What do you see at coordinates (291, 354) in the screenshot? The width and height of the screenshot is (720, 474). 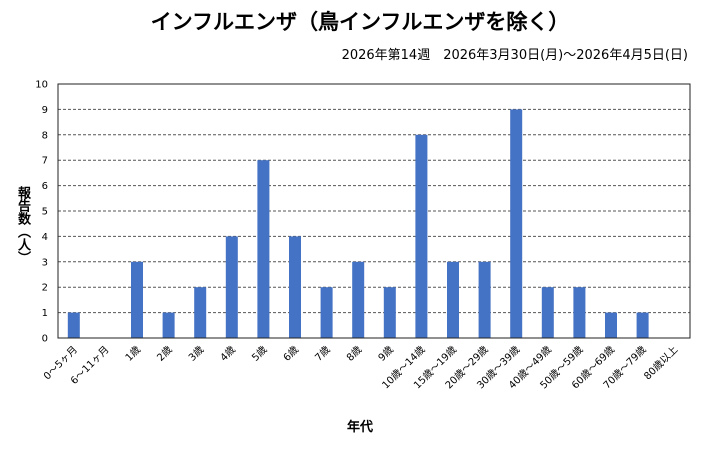 I see `x-tick-label: 6歳` at bounding box center [291, 354].